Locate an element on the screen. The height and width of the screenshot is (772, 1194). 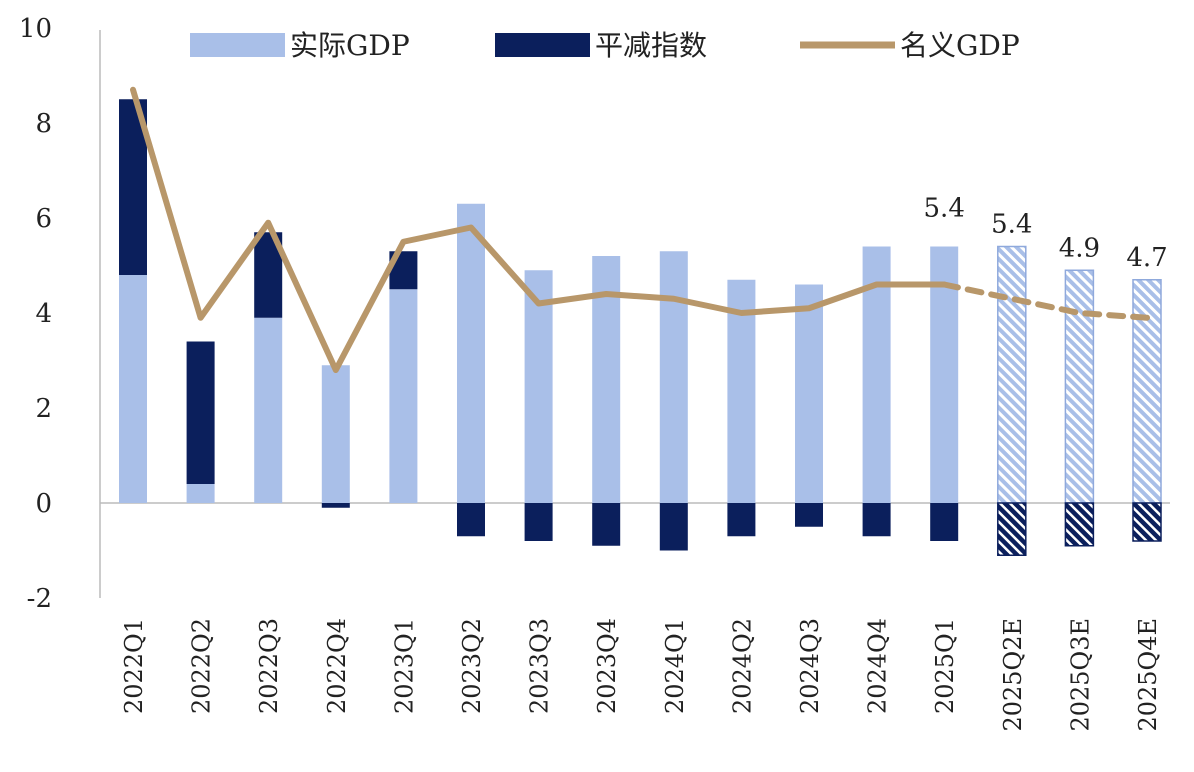
y-tick-label: 10 is located at coordinates (35, 29).